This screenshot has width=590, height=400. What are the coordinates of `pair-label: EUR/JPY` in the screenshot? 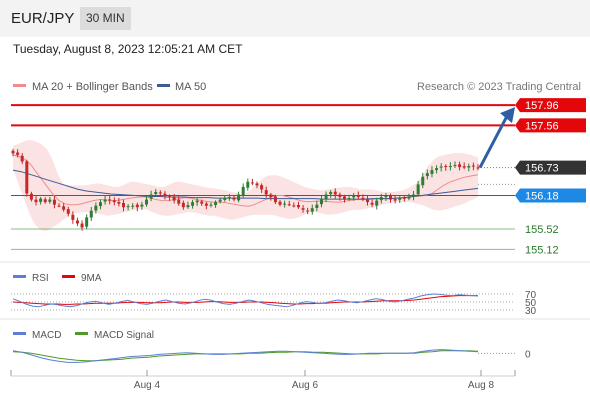 It's located at (43, 18).